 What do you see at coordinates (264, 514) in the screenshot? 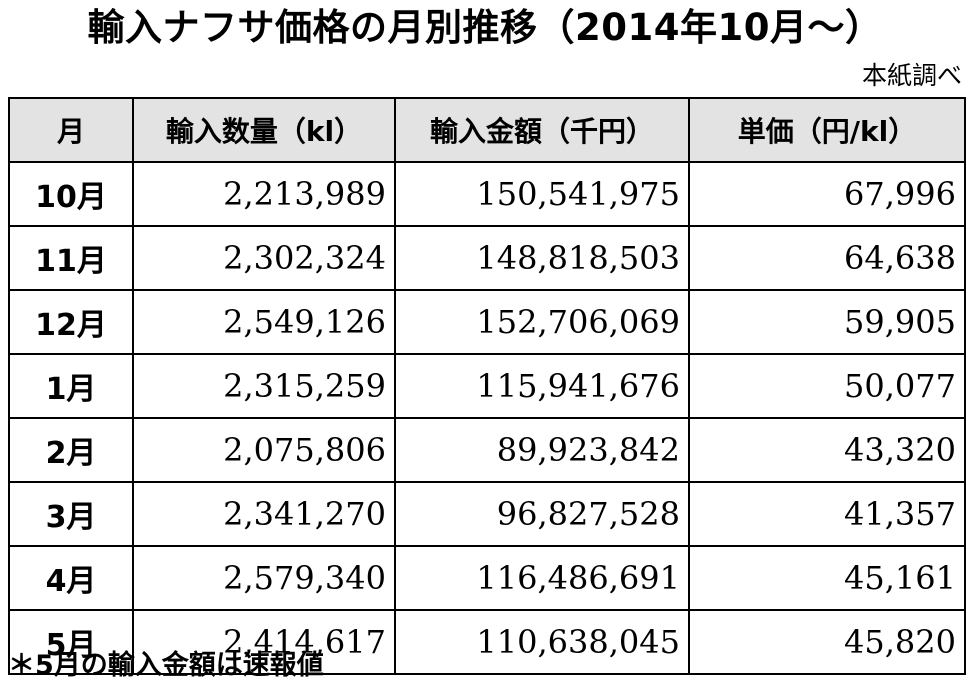
I see `quantity-cell: 2,341,270` at bounding box center [264, 514].